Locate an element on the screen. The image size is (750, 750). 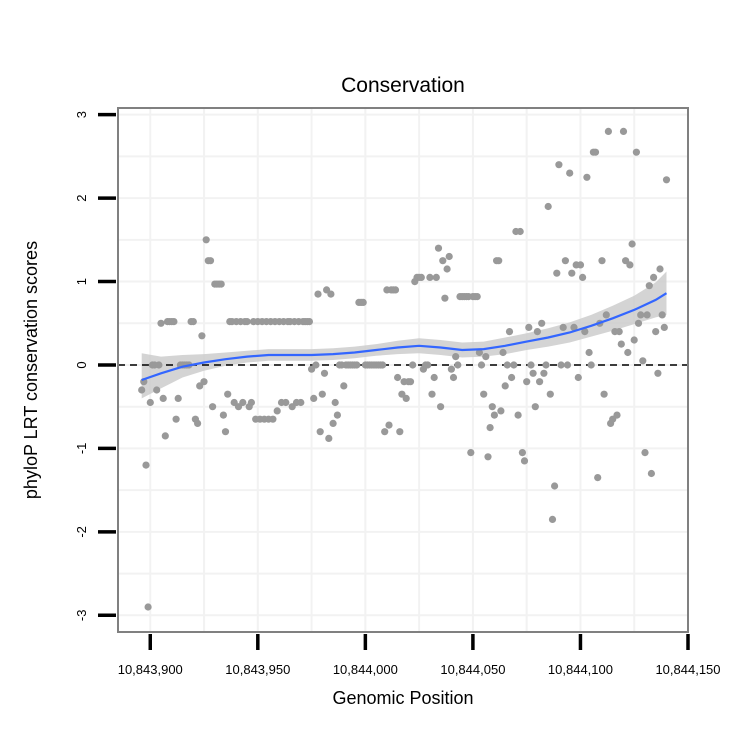
x-tick-label: 10,844,000 is located at coordinates (365, 669).